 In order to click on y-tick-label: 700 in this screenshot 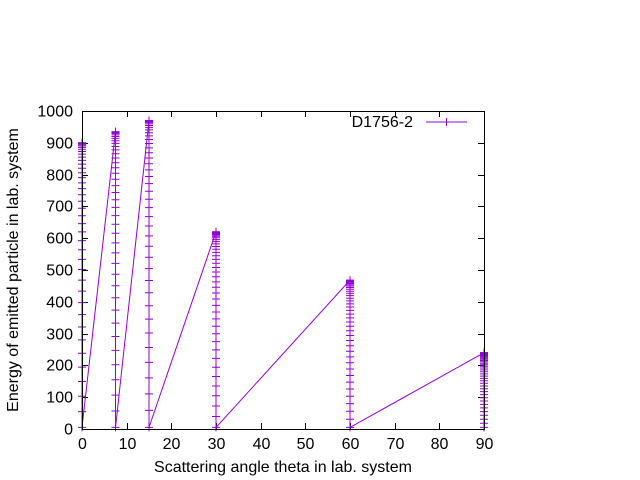, I will do `click(59, 207)`.